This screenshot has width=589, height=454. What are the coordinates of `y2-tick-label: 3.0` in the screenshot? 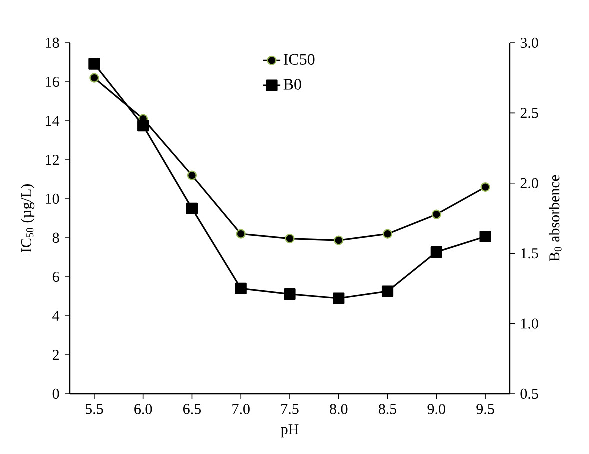 It's located at (529, 43).